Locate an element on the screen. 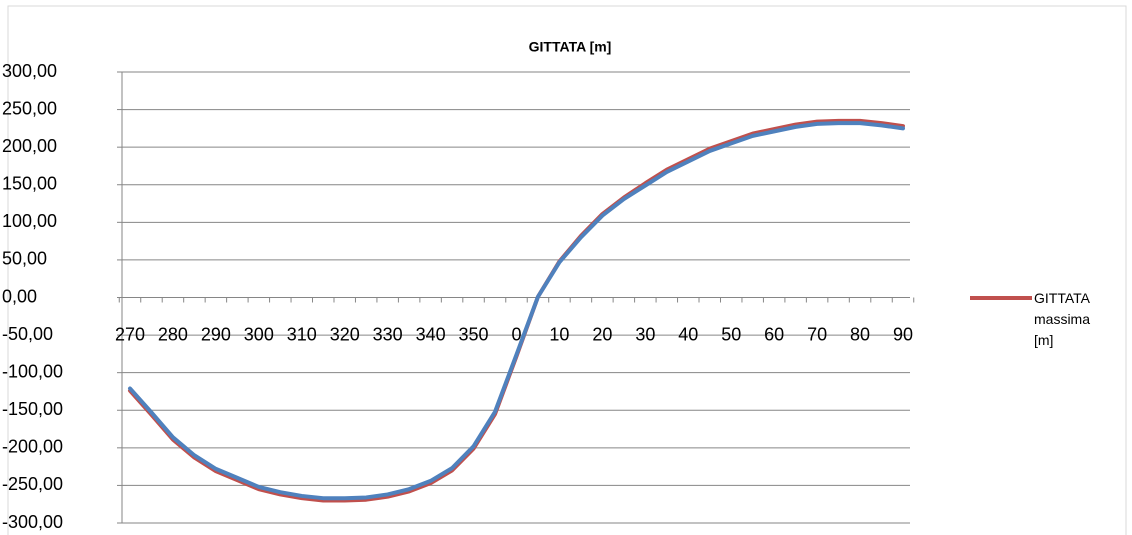 The image size is (1132, 535). x-tick-label: 20 is located at coordinates (602, 334).